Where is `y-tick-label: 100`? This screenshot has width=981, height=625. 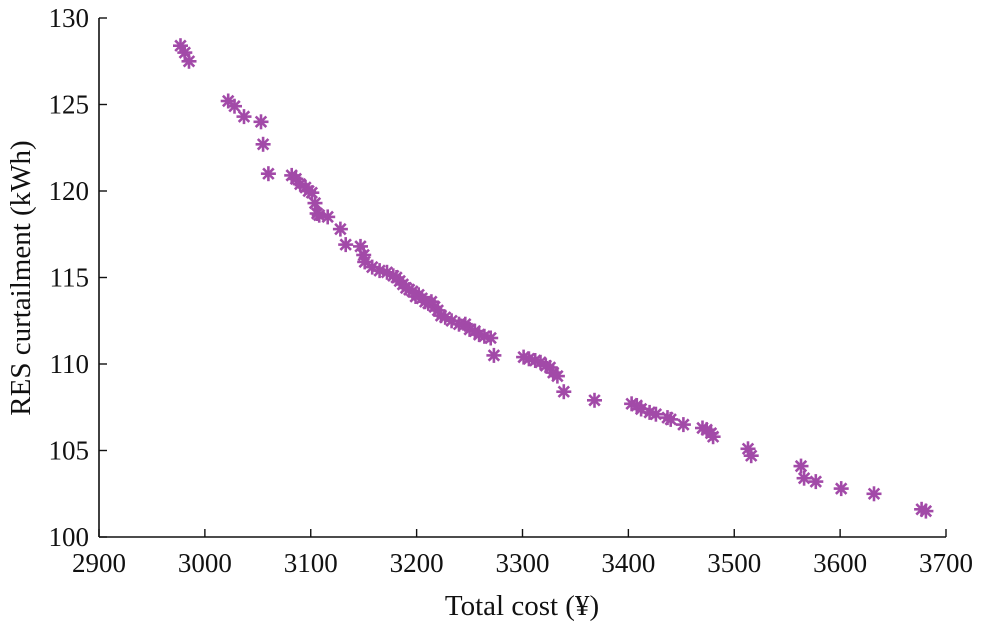 y-tick-label: 100 is located at coordinates (69, 537).